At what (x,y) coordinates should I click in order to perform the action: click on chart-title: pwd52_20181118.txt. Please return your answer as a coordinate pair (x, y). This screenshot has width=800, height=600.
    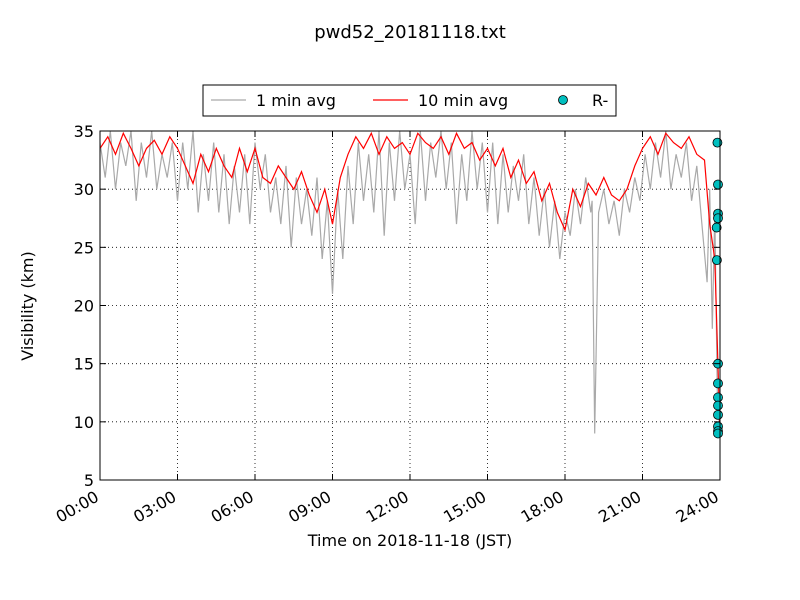
    Looking at the image, I should click on (410, 32).